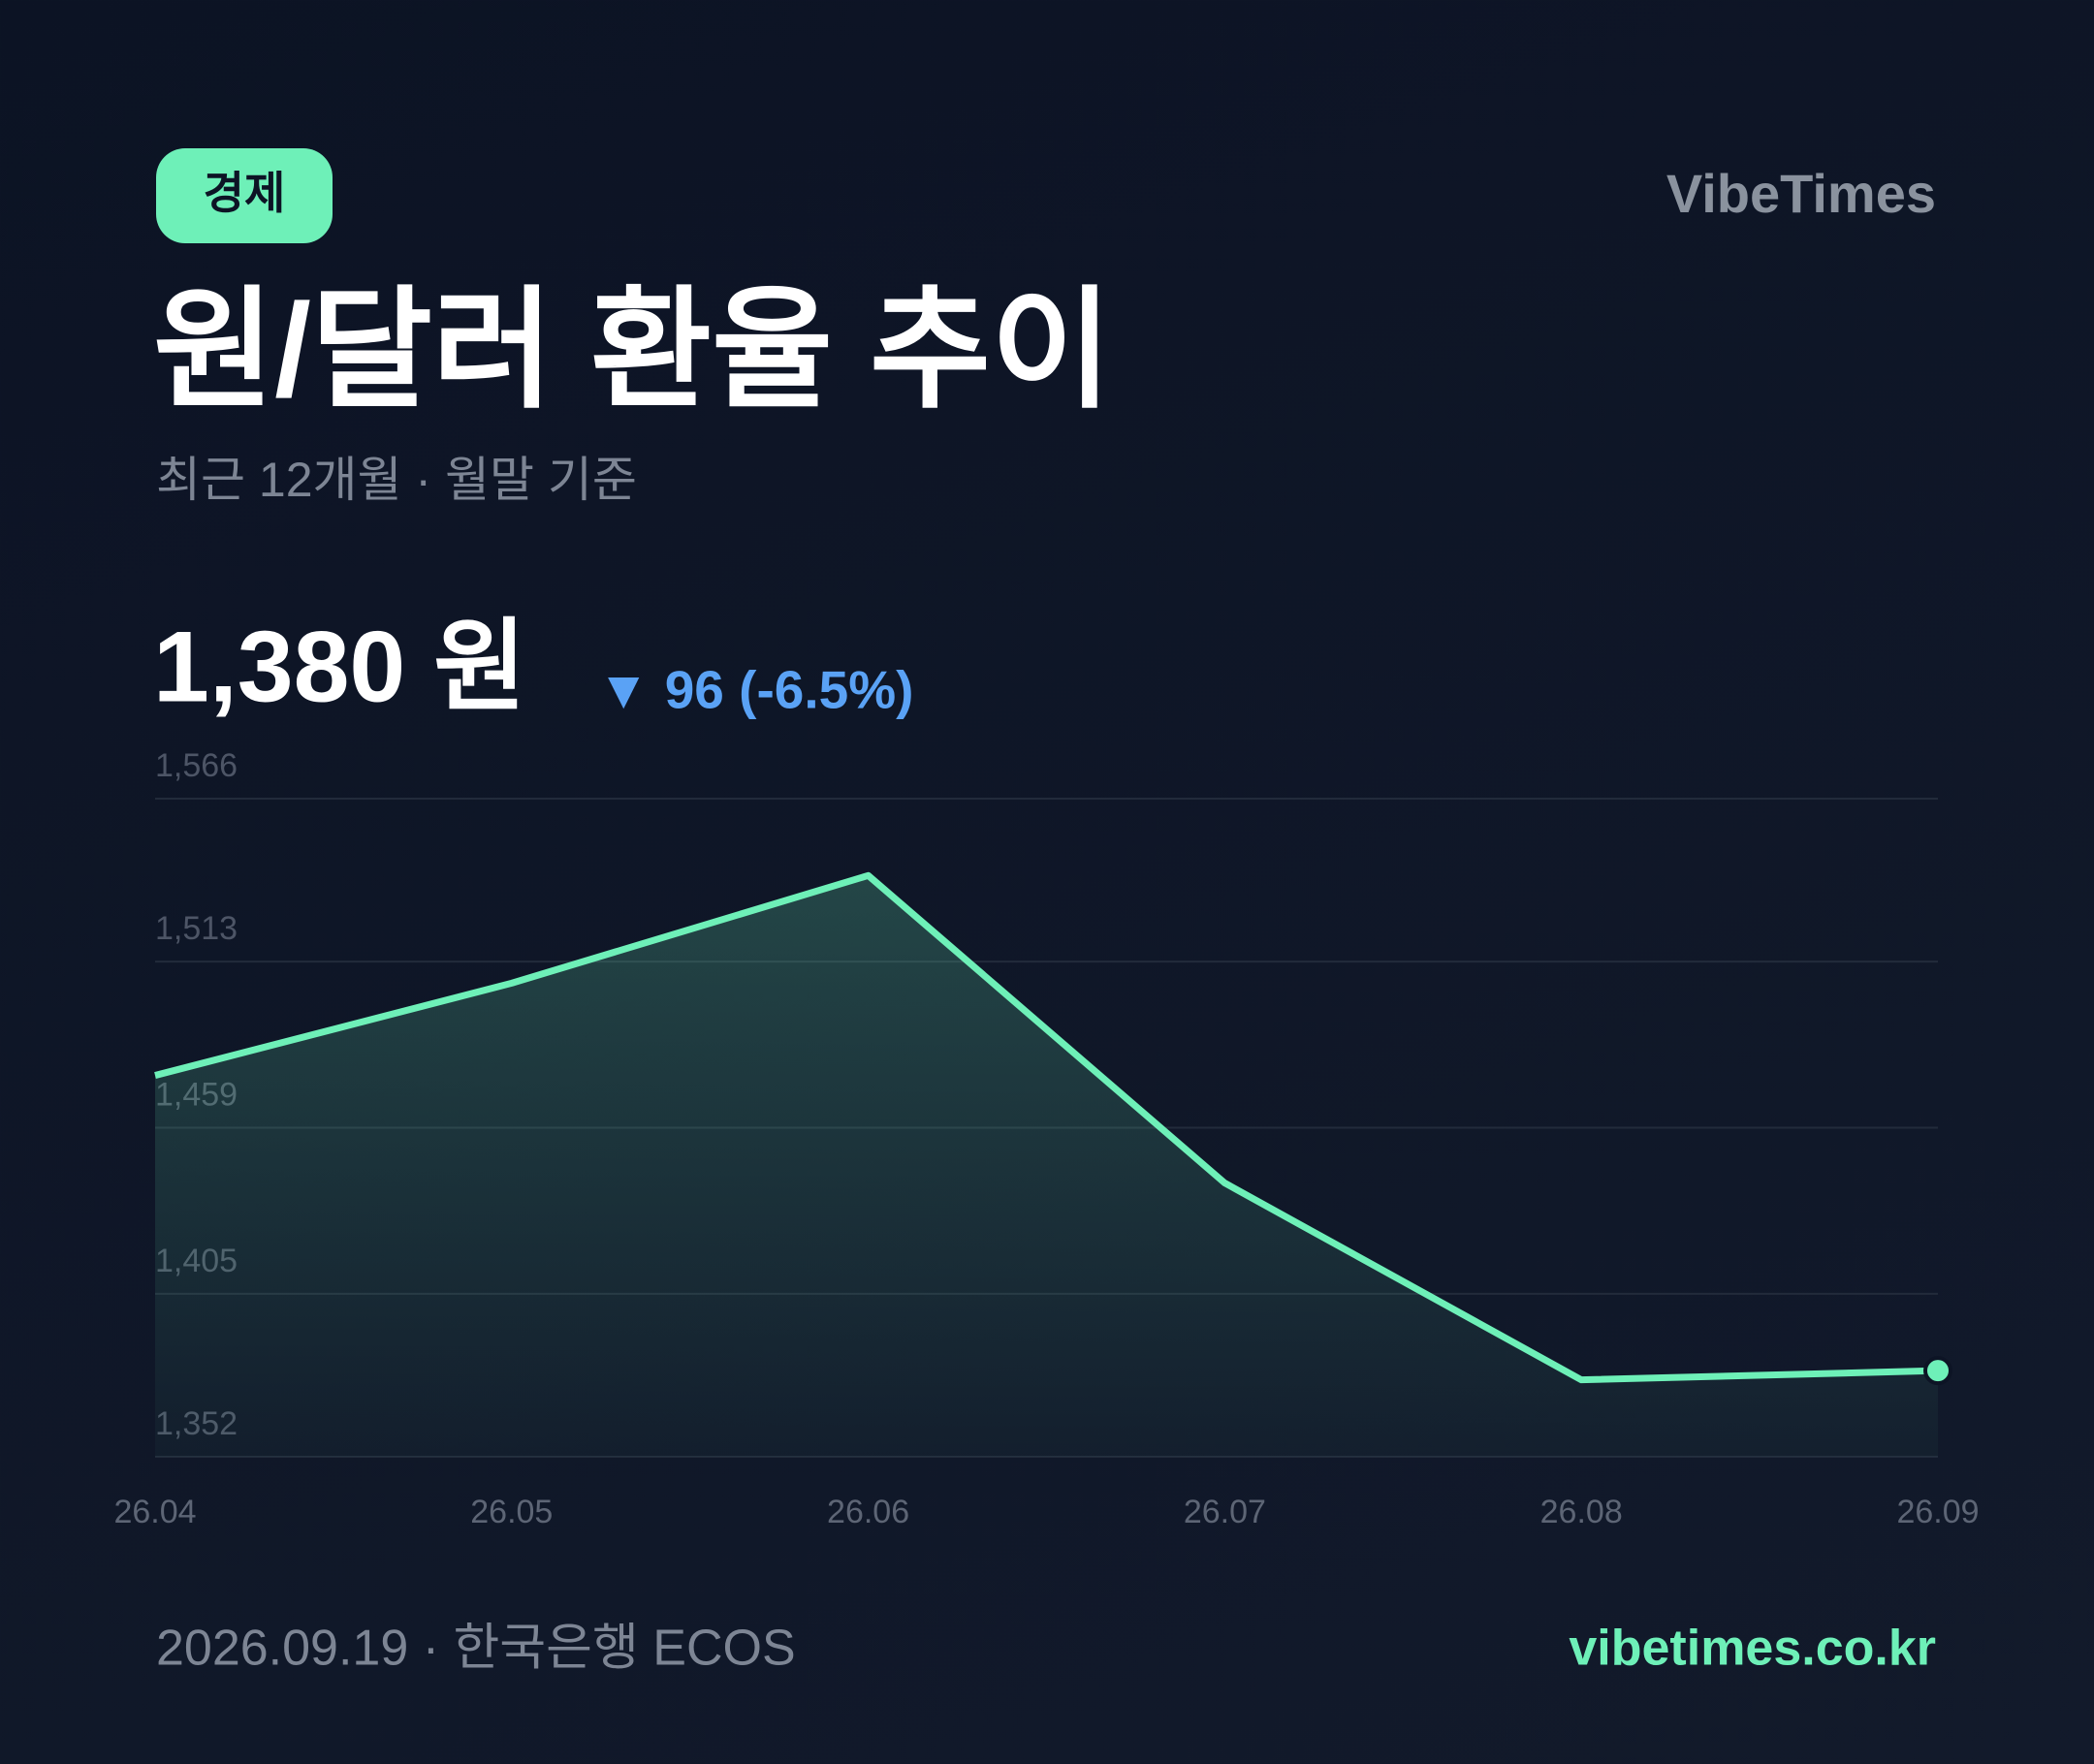 The height and width of the screenshot is (1764, 2094). What do you see at coordinates (396, 480) in the screenshot?
I see `subtitle: 최근 12개월 · 월말 기준` at bounding box center [396, 480].